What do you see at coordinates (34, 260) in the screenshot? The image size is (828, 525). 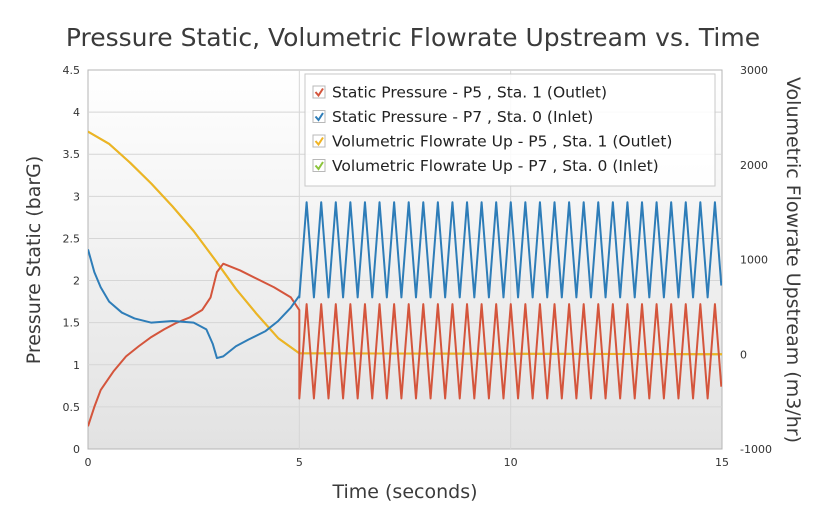 I see `y-left-axis-label: Pressure Static (barG)` at bounding box center [34, 260].